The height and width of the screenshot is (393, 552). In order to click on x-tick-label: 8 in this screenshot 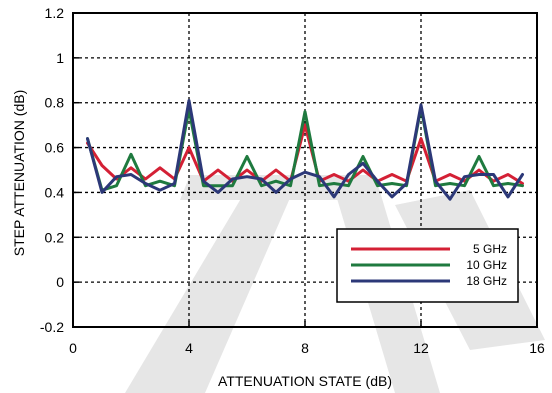, I will do `click(305, 348)`.